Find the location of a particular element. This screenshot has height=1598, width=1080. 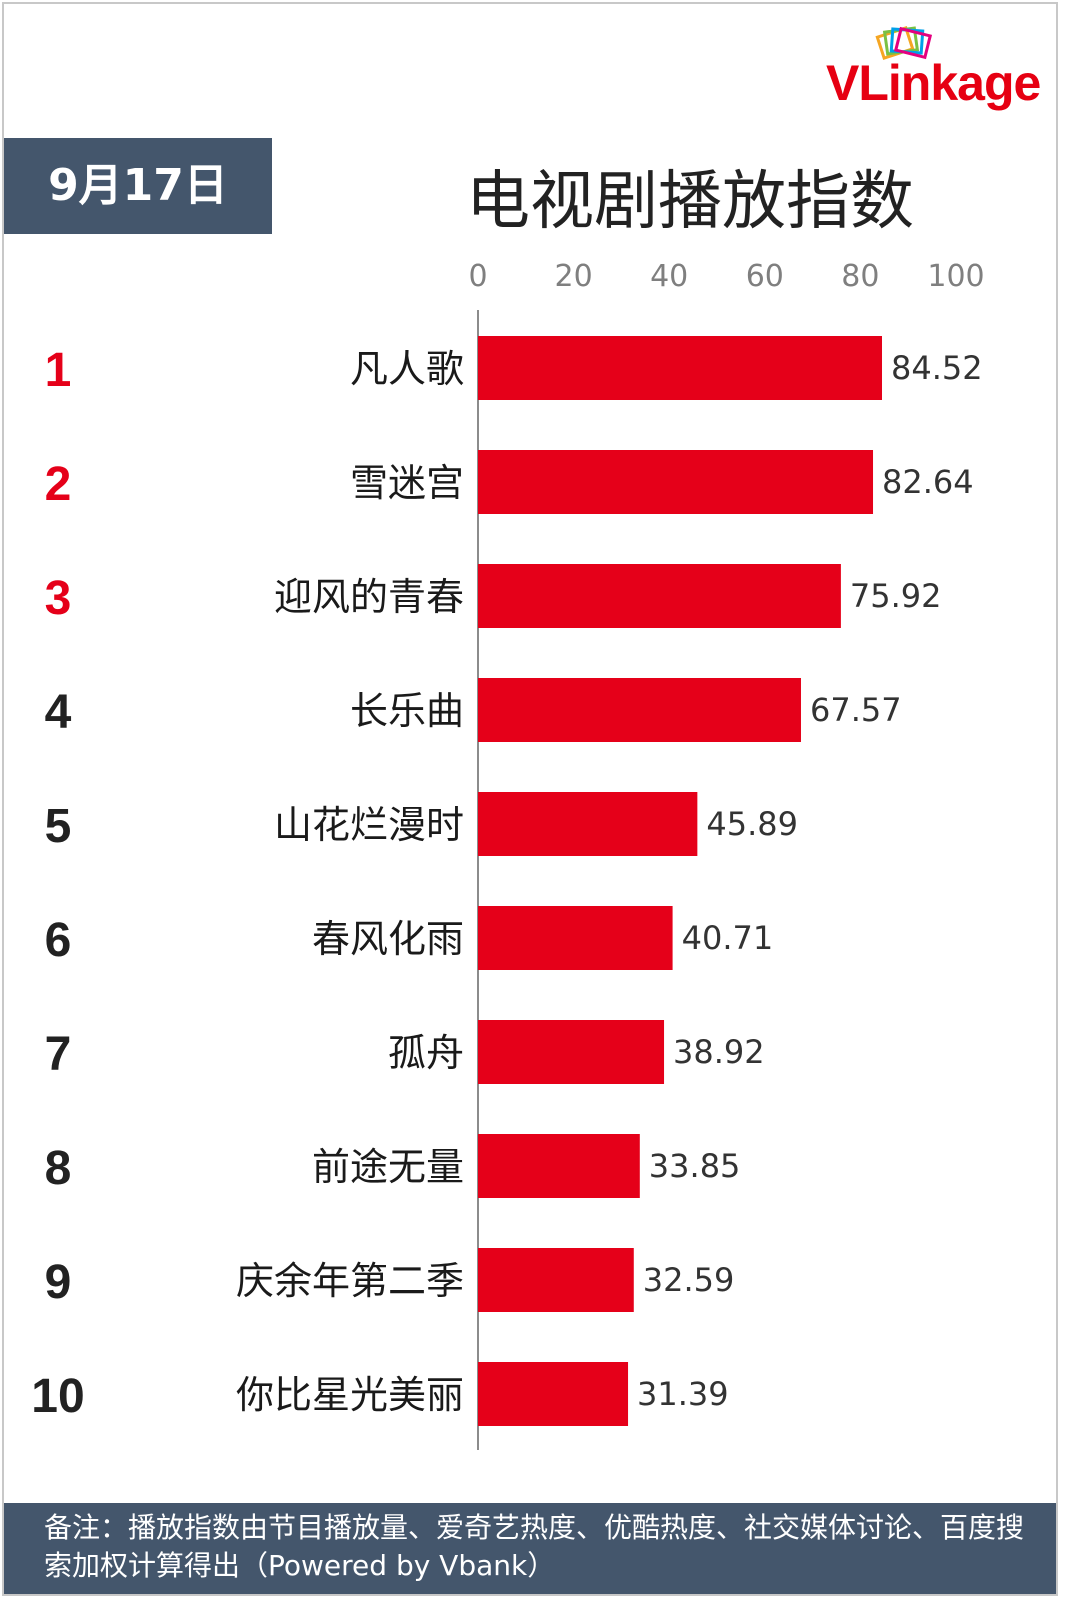

category-label: 春风化雨 is located at coordinates (388, 939).